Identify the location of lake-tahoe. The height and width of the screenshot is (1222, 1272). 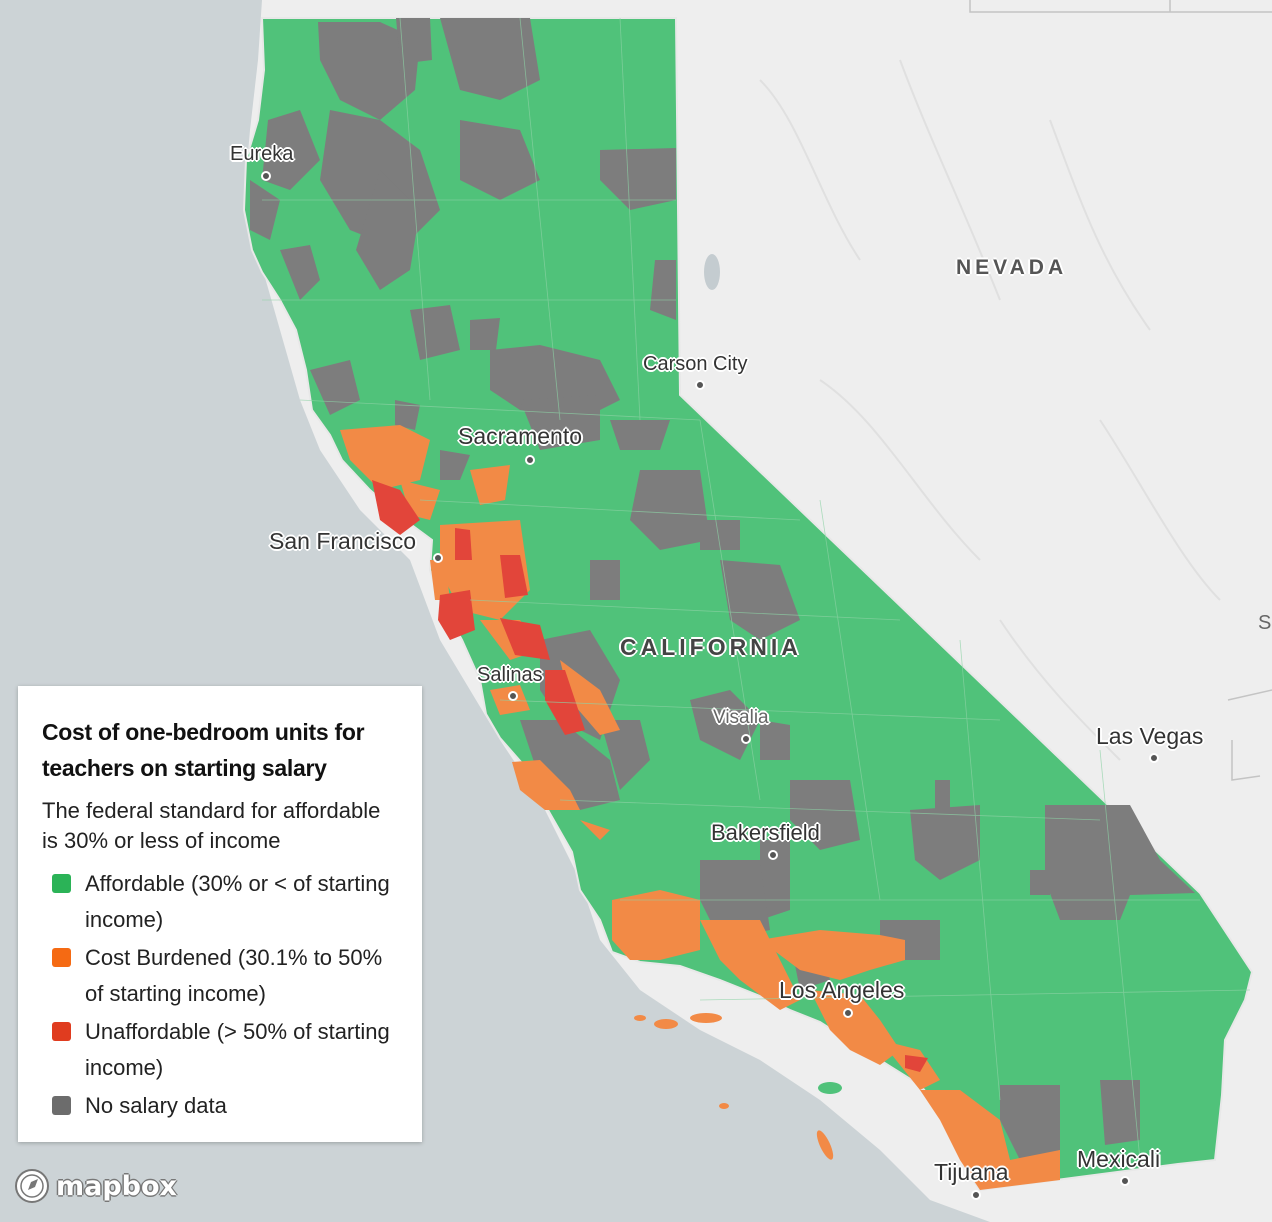
(712, 272).